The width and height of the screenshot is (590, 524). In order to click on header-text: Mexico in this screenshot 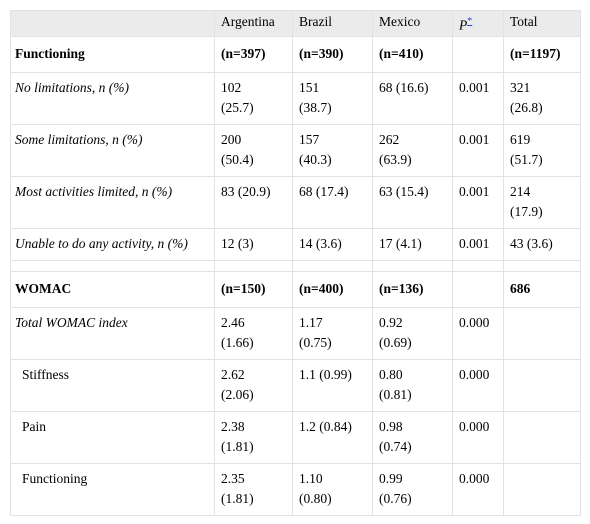, I will do `click(400, 21)`.